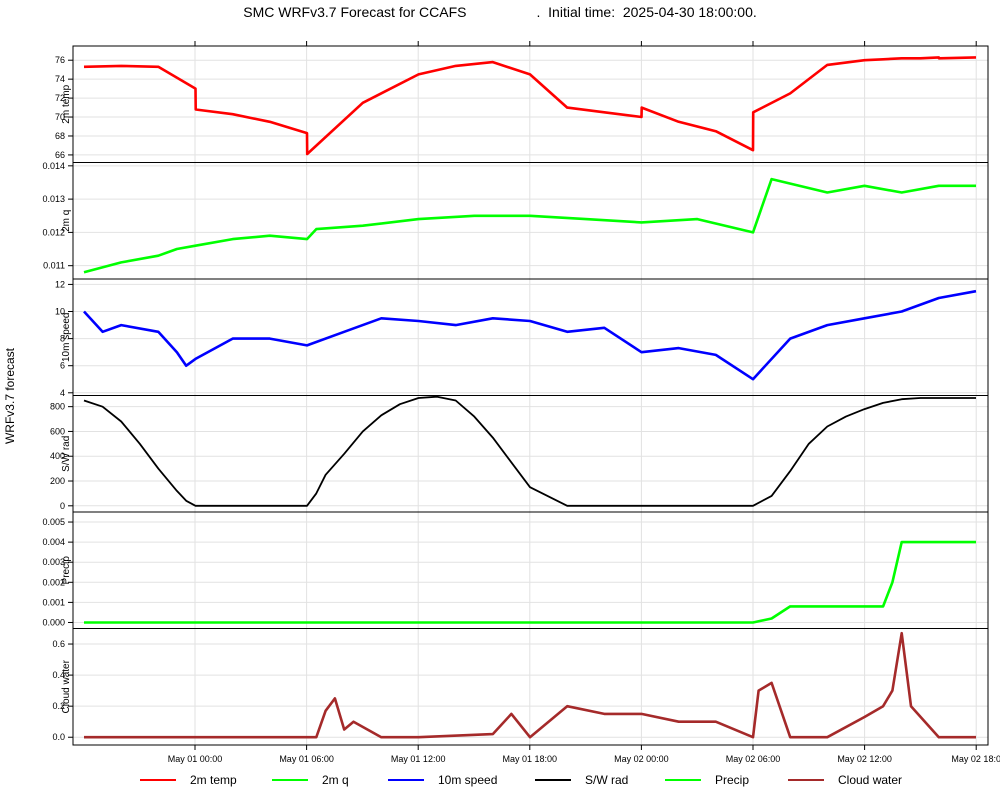  What do you see at coordinates (60, 98) in the screenshot?
I see `y-tick-label: 72` at bounding box center [60, 98].